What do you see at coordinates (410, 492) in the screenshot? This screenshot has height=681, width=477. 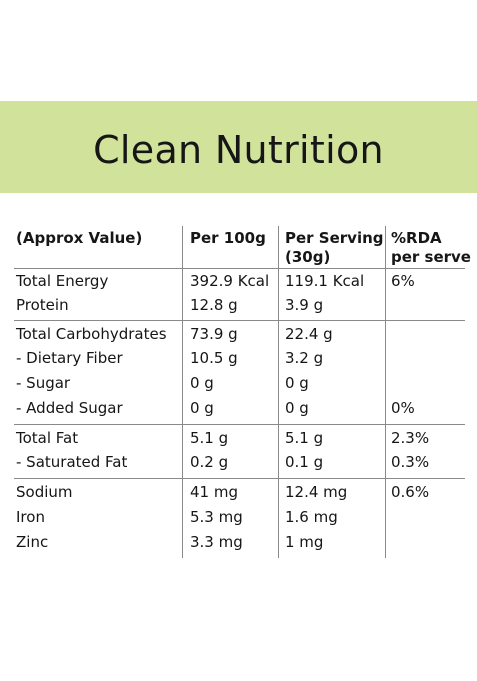 I see `row-rda: 0.6%` at bounding box center [410, 492].